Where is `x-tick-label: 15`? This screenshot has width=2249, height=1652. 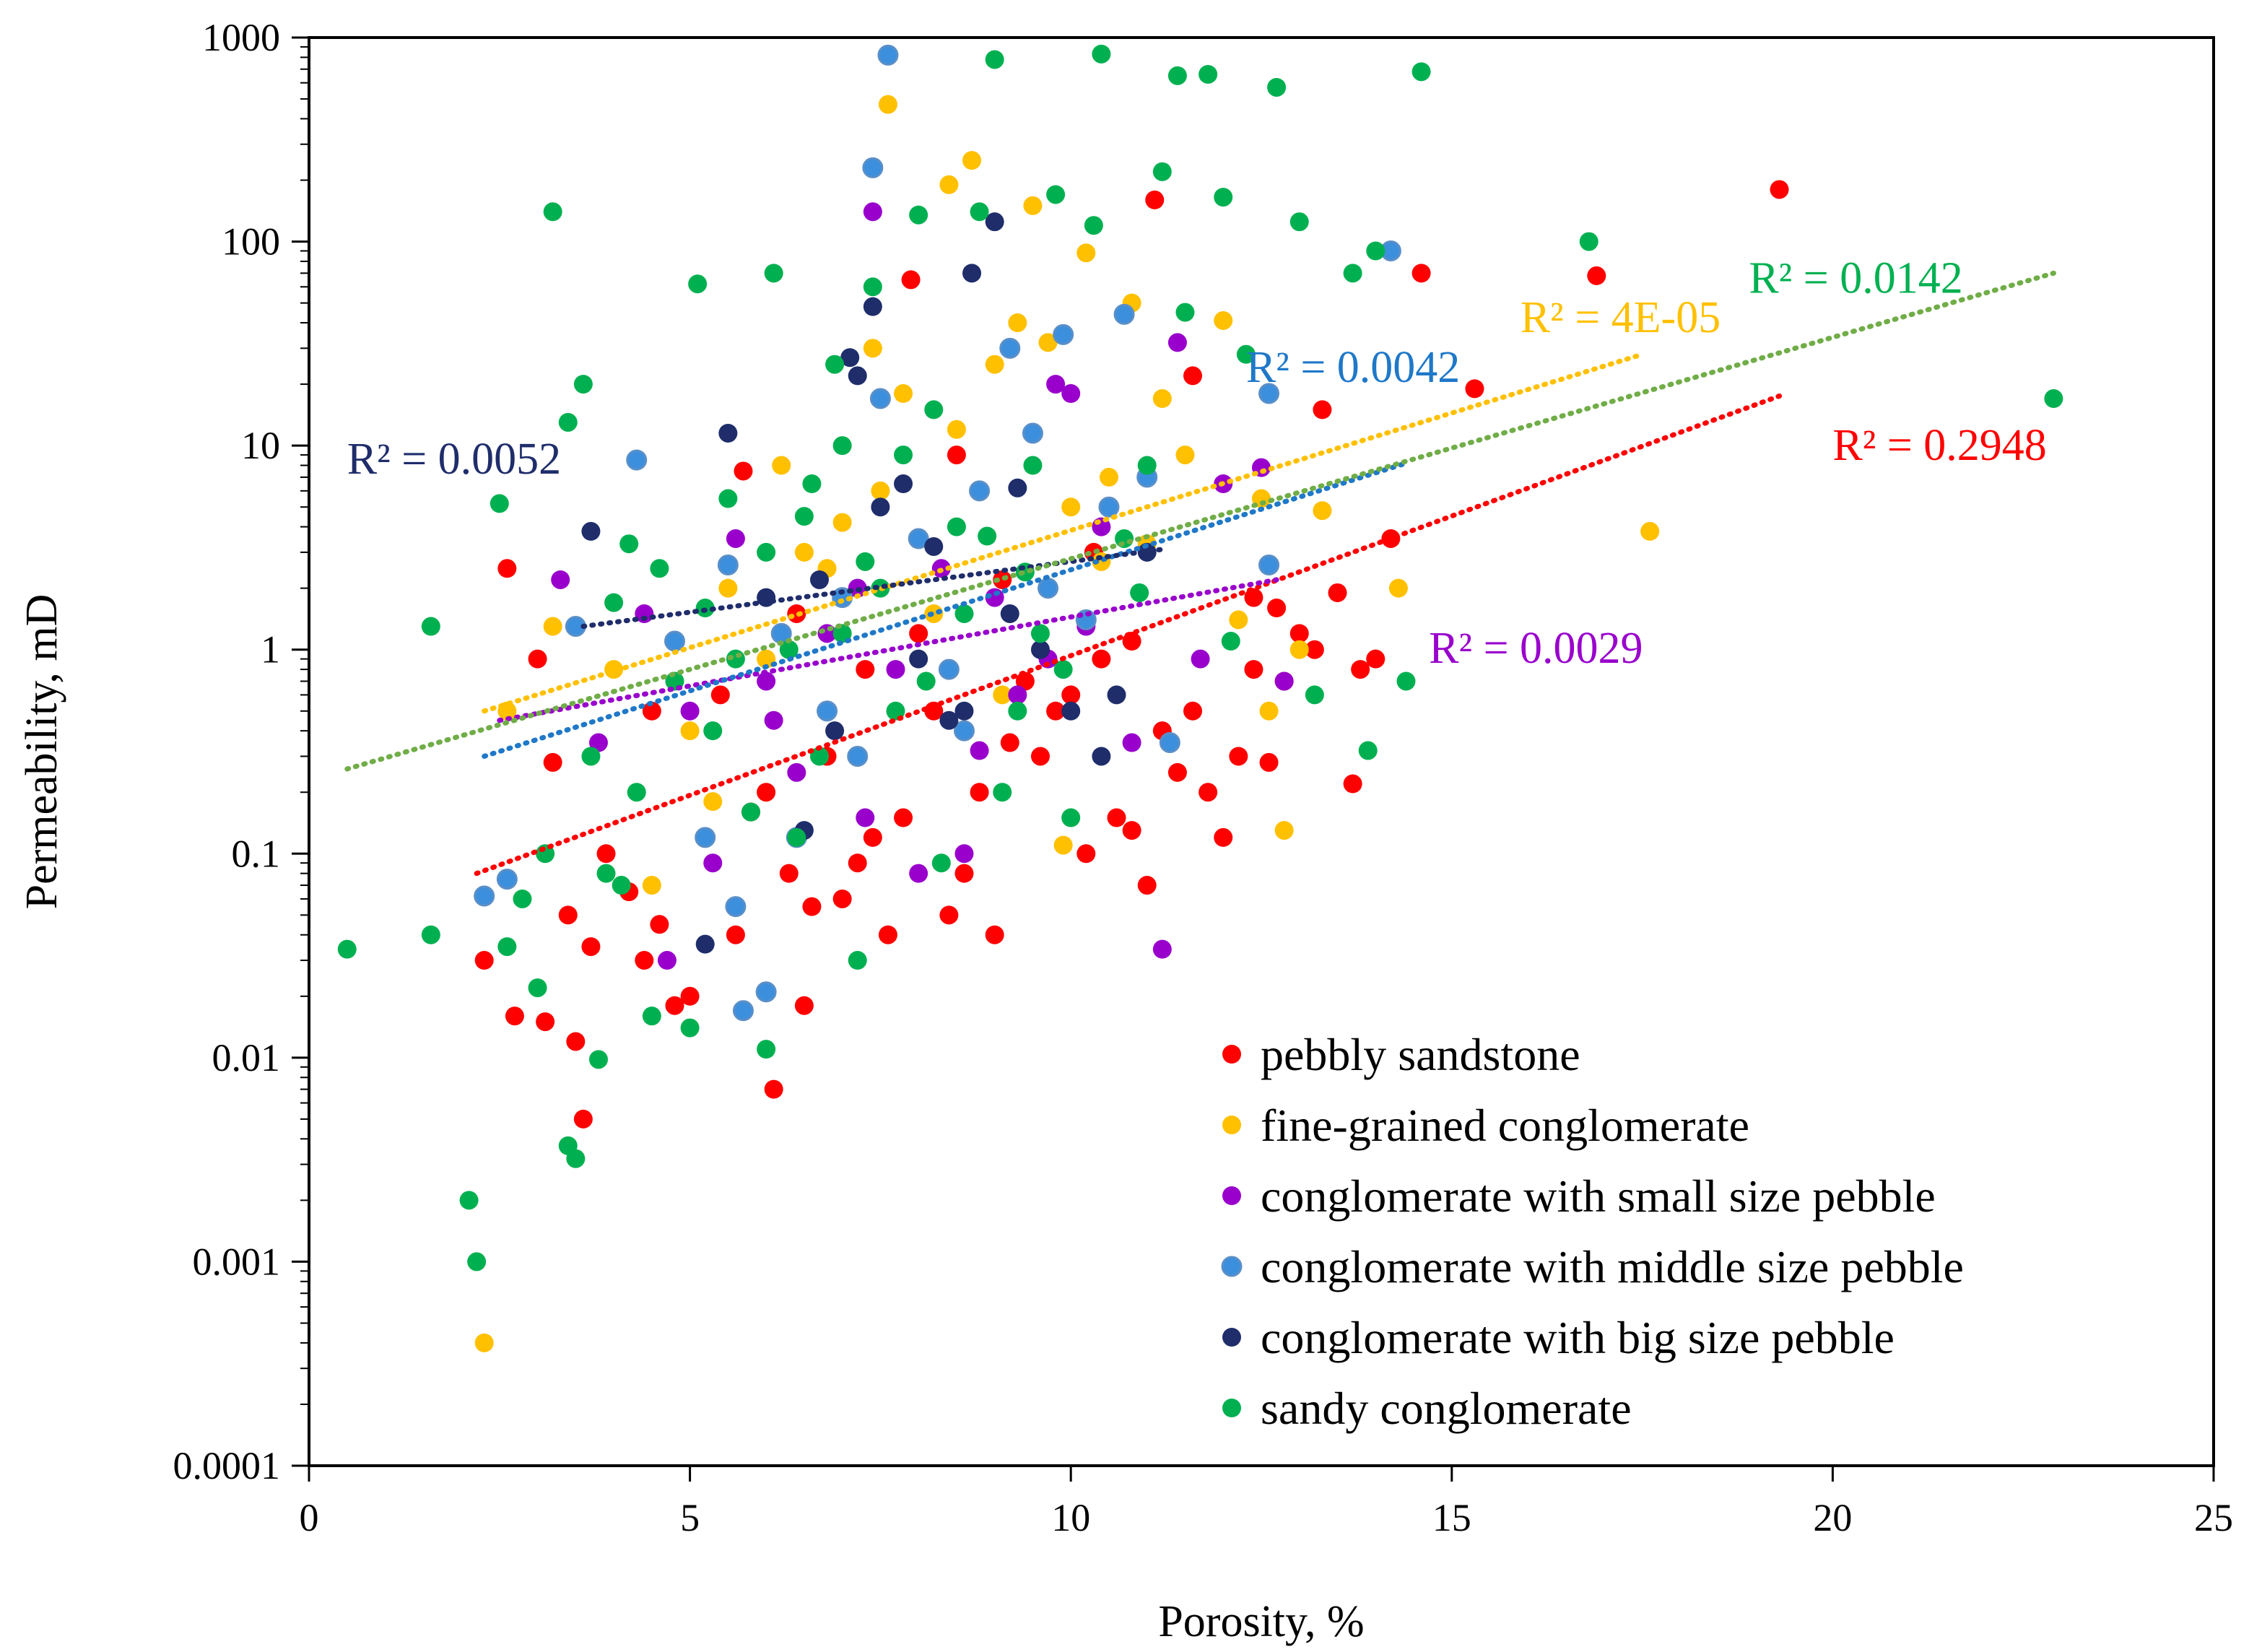
x-tick-label: 15 is located at coordinates (1451, 1517).